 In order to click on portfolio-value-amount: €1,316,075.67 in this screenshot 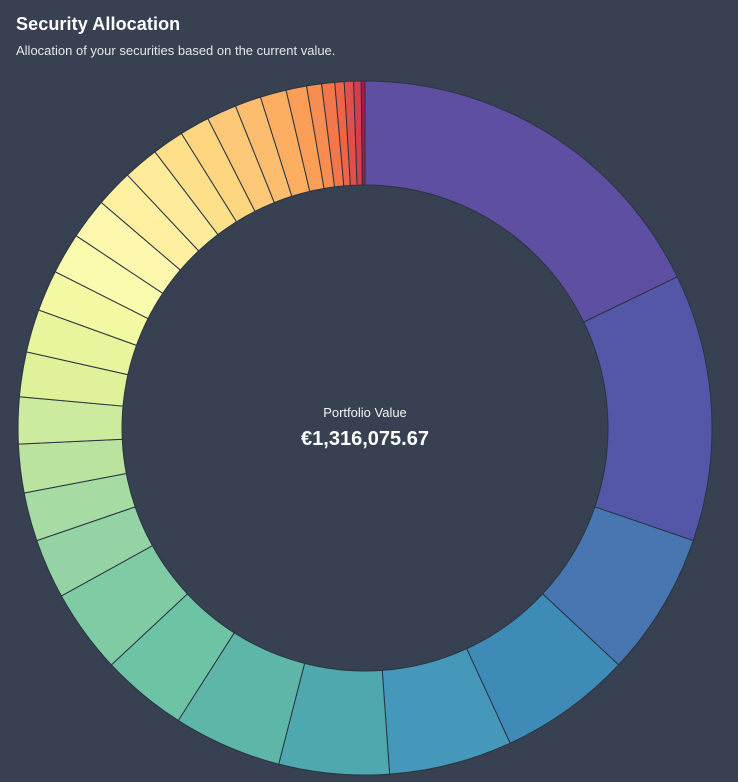, I will do `click(365, 439)`.